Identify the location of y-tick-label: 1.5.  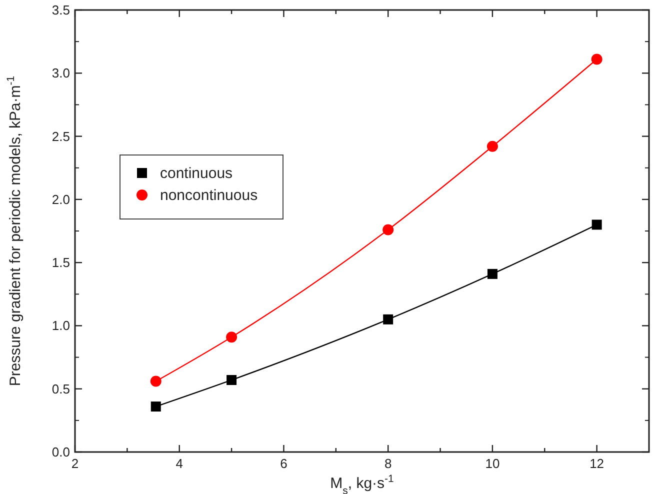
(61, 262).